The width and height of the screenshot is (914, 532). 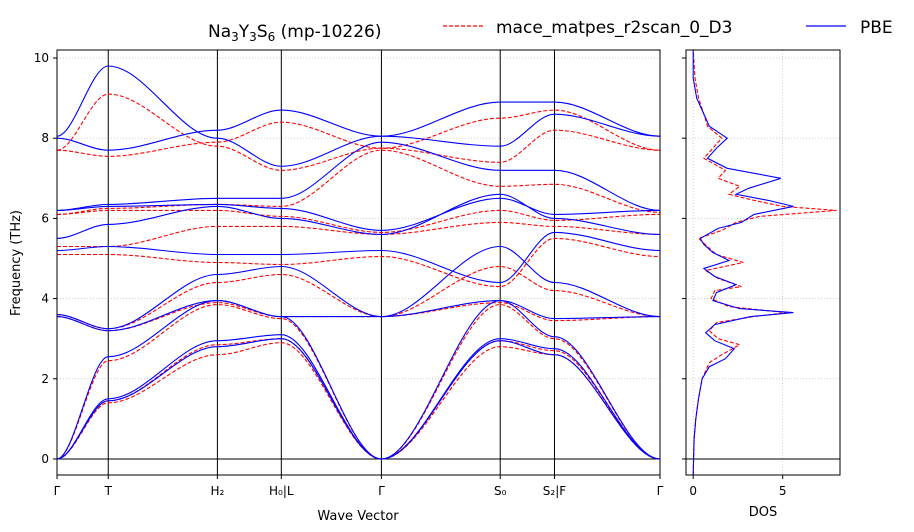 What do you see at coordinates (45, 138) in the screenshot?
I see `y-tick-label-4: 8` at bounding box center [45, 138].